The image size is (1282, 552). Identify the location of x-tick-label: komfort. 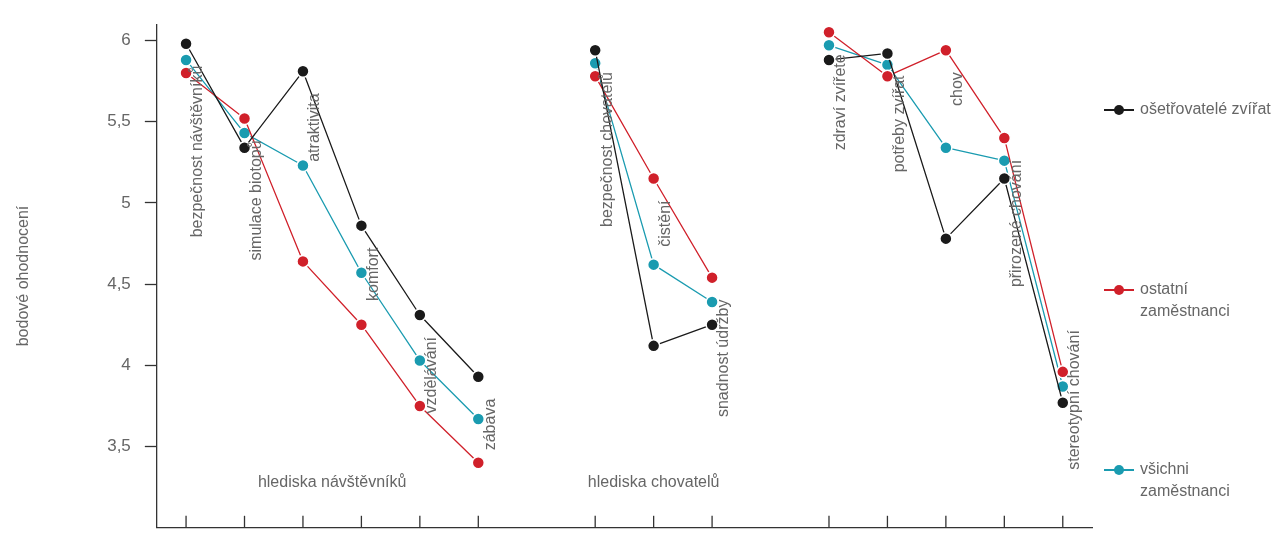
(372, 274).